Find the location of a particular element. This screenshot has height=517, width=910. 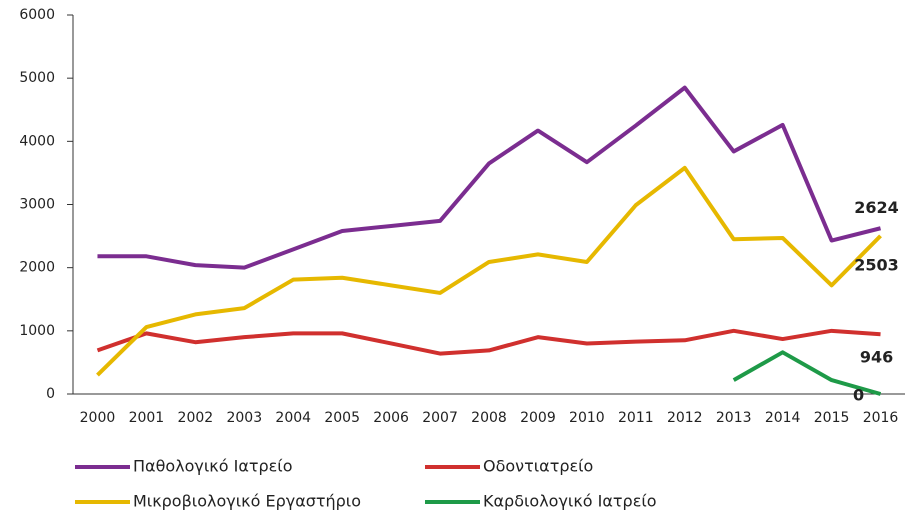

x-tick-label: 2004 is located at coordinates (293, 418).